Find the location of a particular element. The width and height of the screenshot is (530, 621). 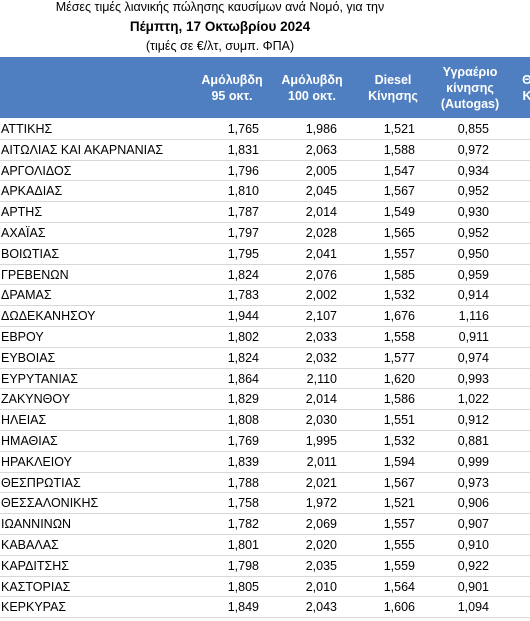

price-cell: 0,906 is located at coordinates (473, 503).